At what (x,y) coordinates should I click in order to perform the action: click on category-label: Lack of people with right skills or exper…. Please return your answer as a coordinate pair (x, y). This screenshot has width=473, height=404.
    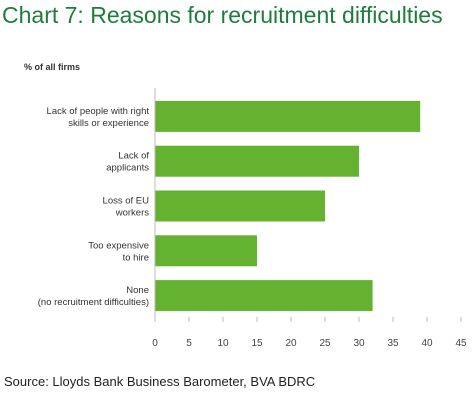
    Looking at the image, I should click on (98, 117).